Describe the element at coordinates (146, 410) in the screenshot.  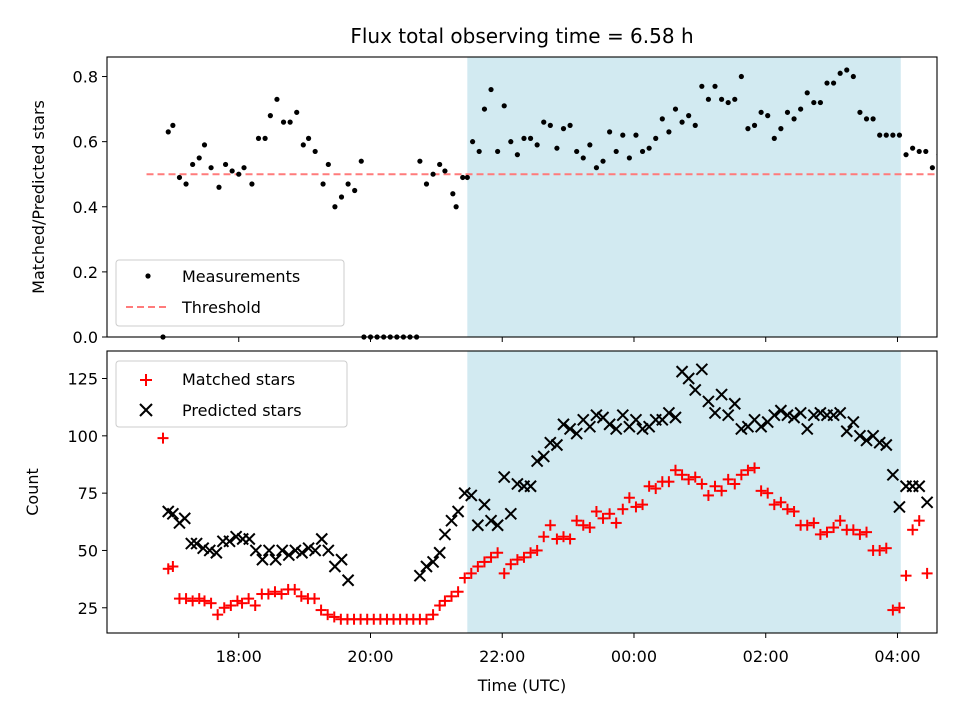
I see `legend-predicted-marker` at that location.